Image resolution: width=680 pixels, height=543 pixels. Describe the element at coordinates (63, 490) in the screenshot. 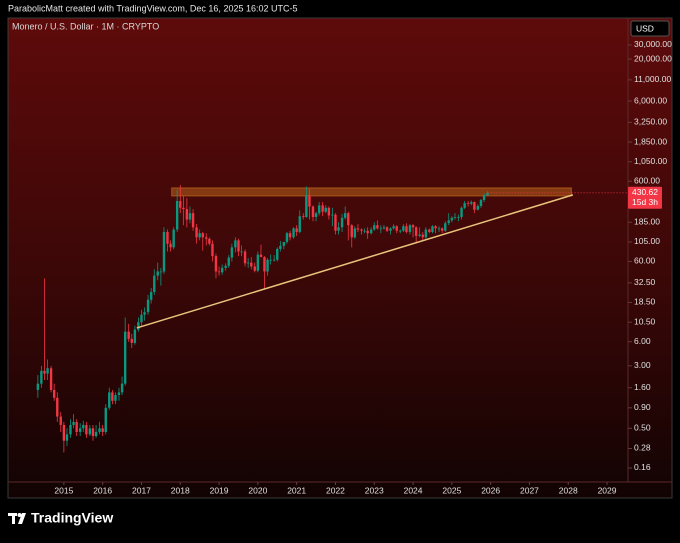

I see `x-tick-label: 2015` at that location.